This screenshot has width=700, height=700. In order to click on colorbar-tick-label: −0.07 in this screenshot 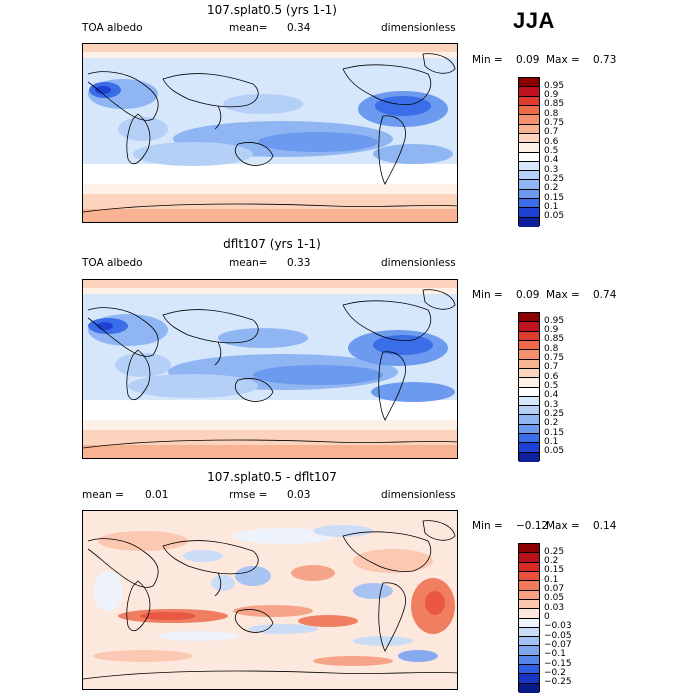, I will do `click(558, 644)`.